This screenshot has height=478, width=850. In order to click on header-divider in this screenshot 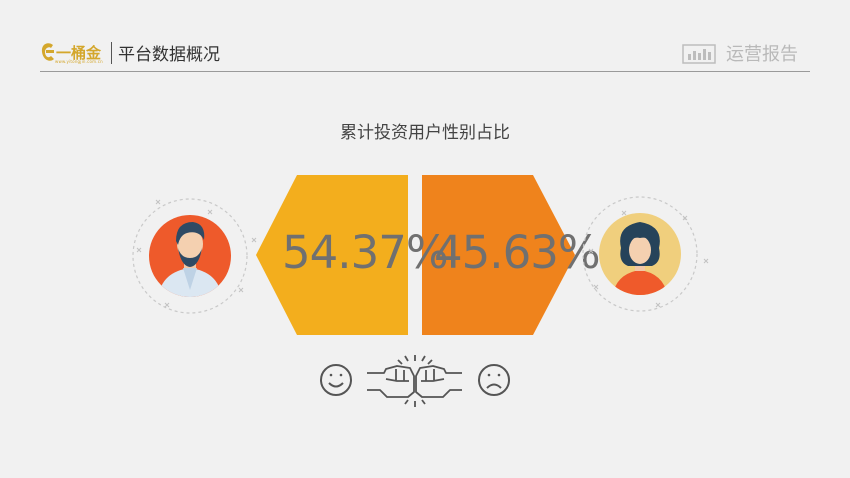, I will do `click(111, 53)`.